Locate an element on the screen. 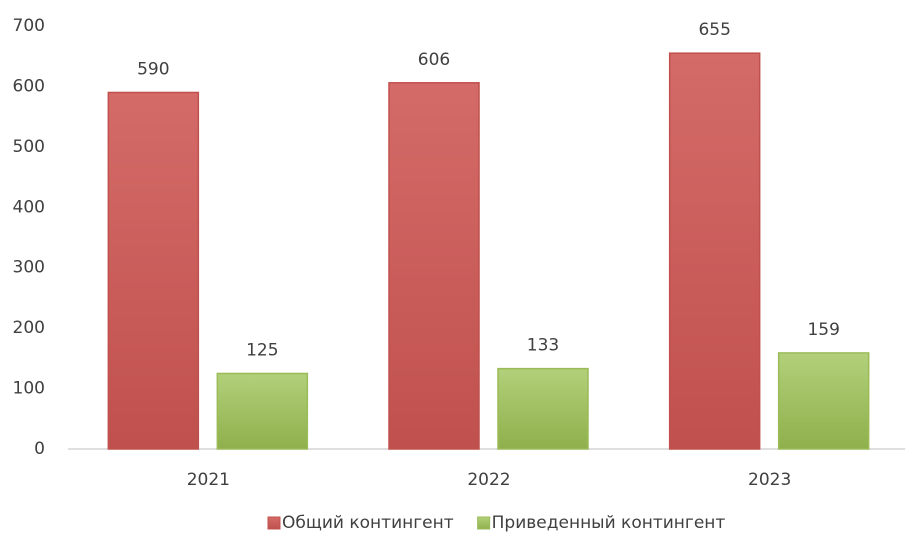  data-label: 159 is located at coordinates (823, 330).